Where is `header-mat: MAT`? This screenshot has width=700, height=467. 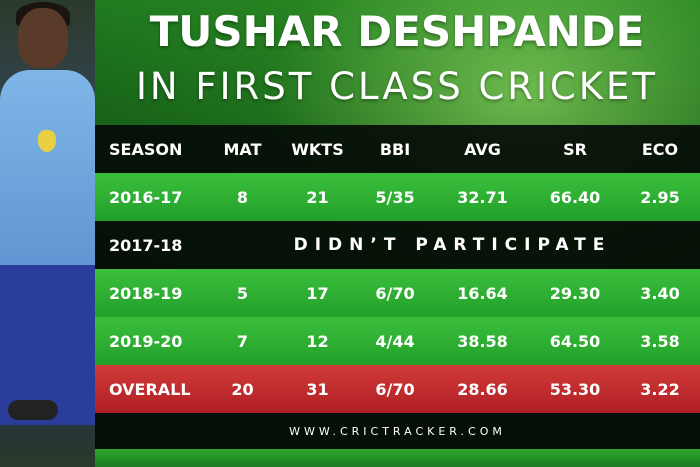 header-mat: MAT is located at coordinates (242, 149).